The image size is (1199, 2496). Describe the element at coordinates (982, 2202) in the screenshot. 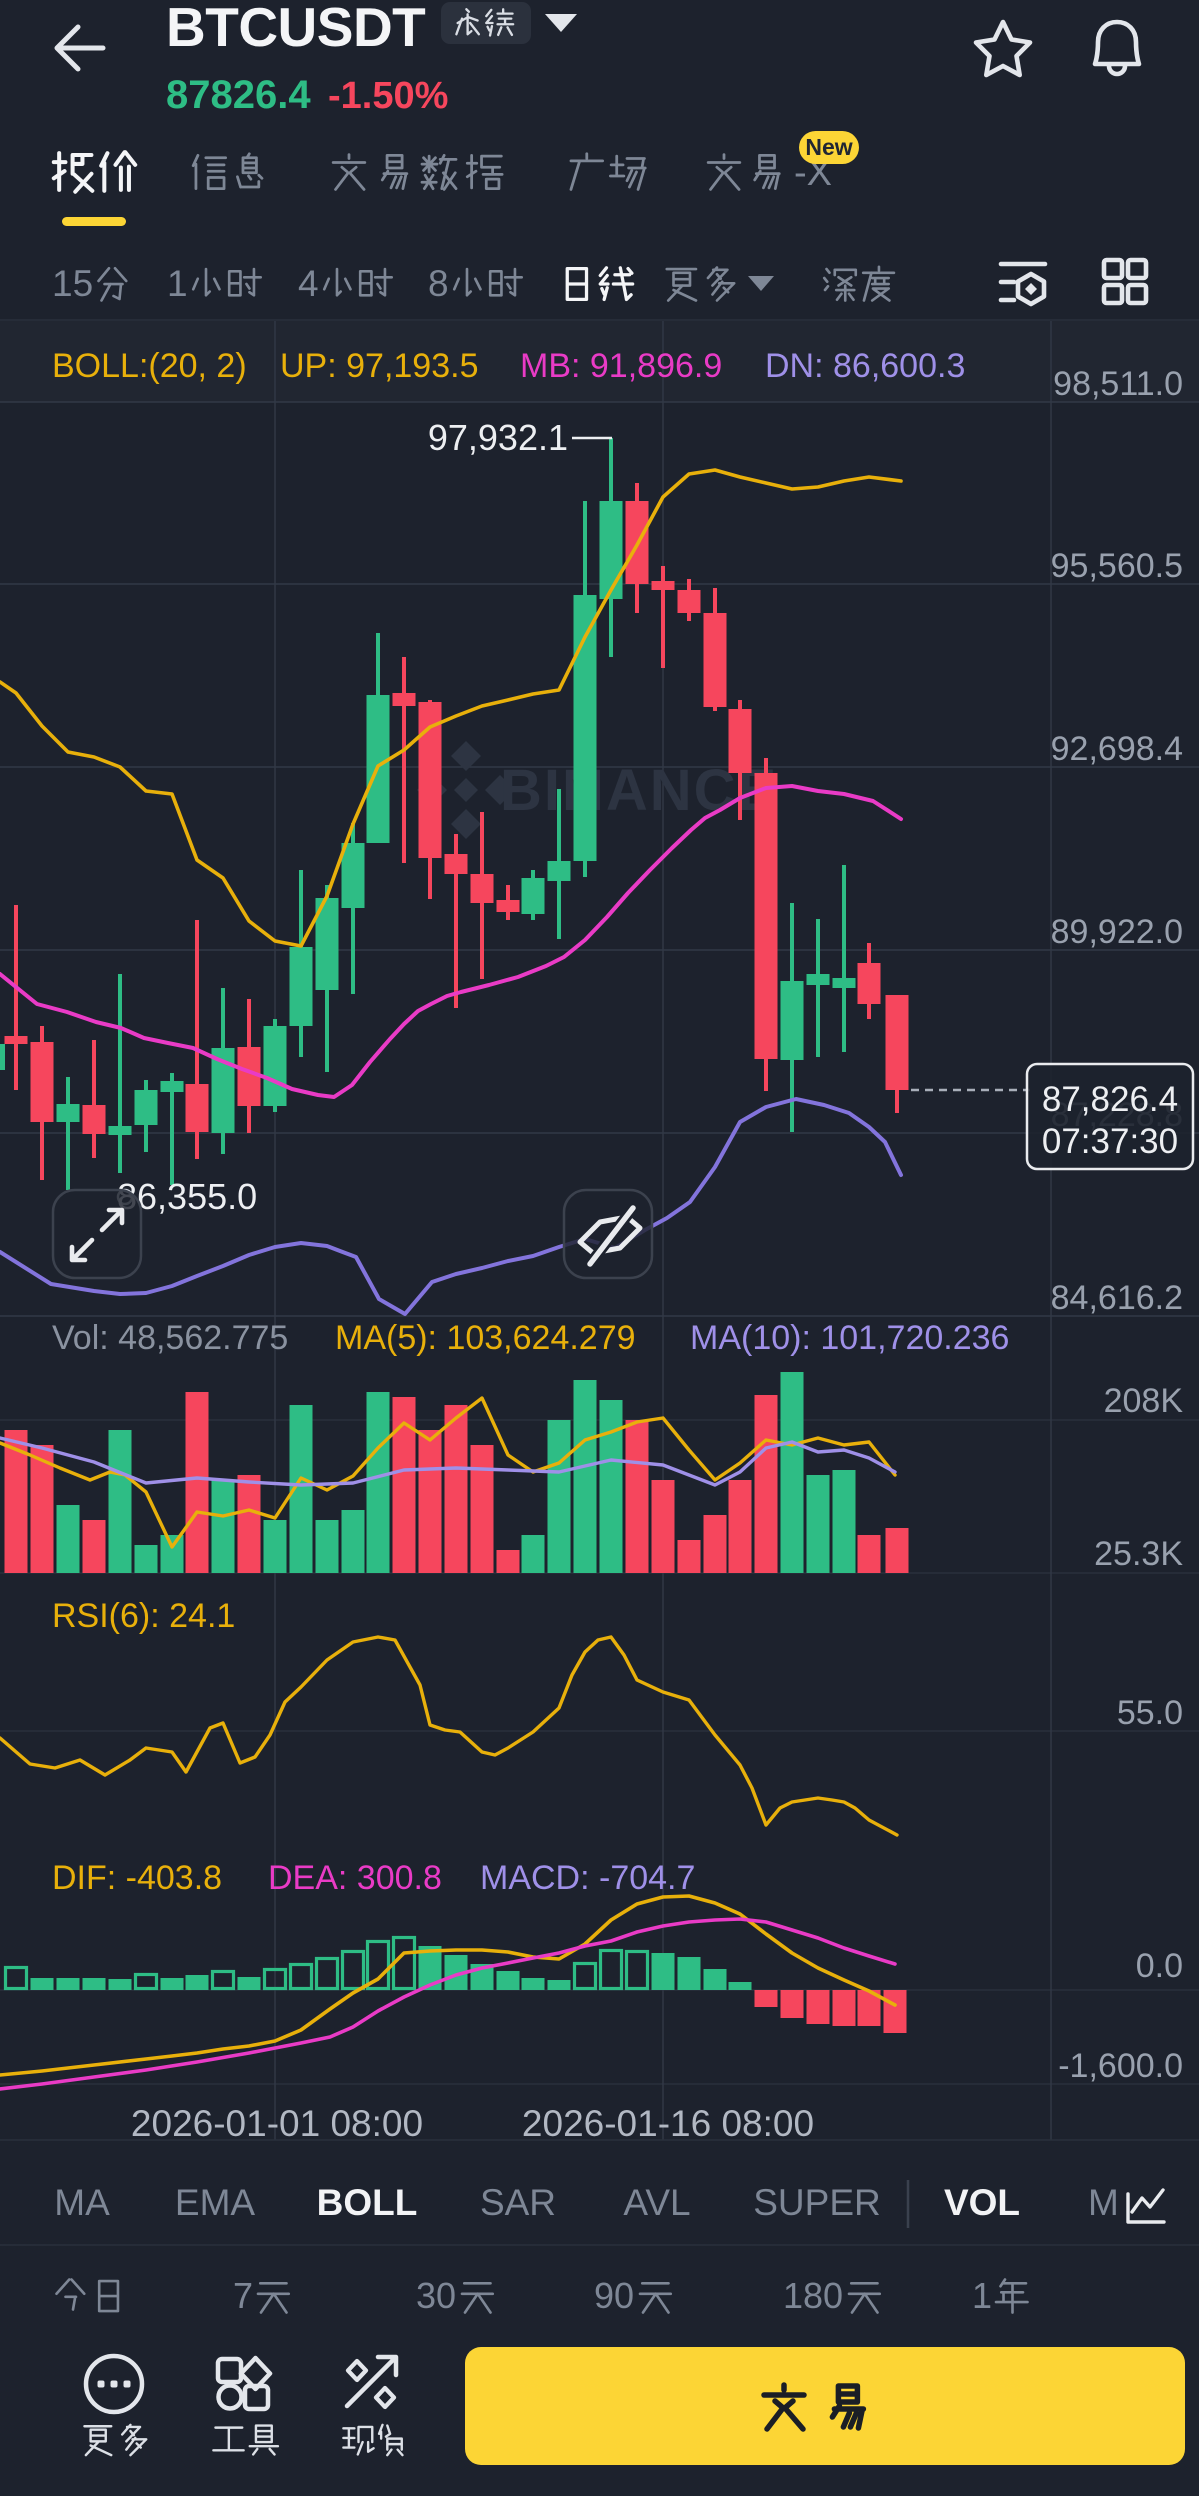

I see `svg-text: VOL` at that location.